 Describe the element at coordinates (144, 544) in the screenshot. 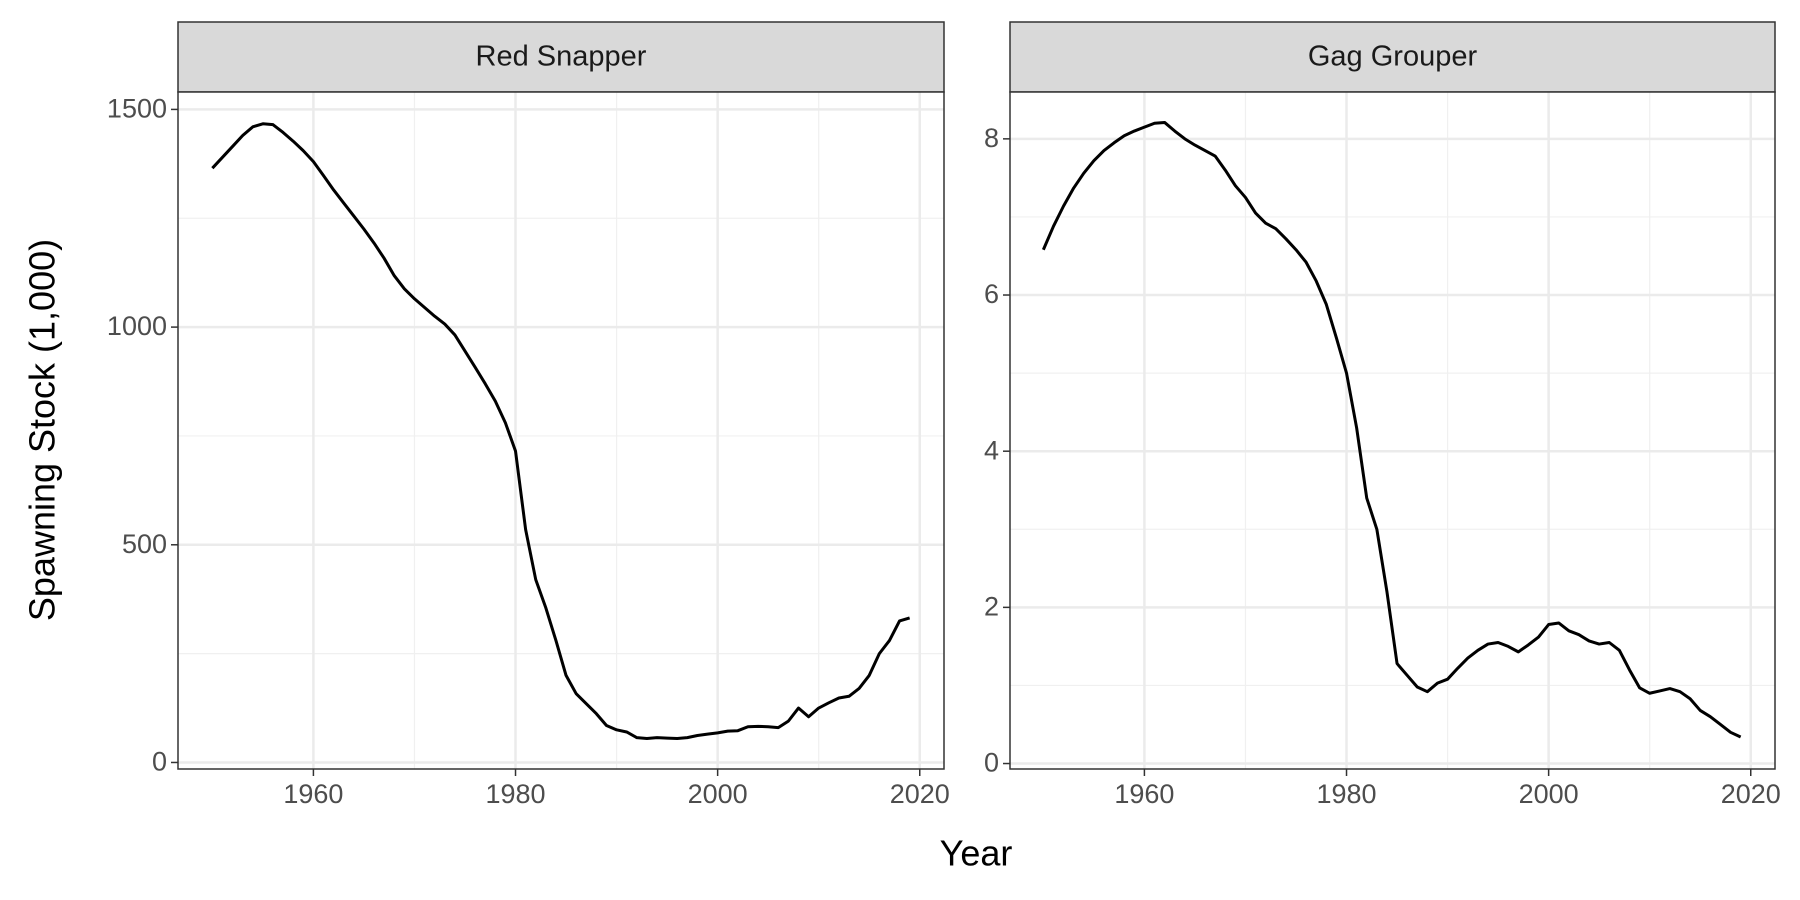

I see `y-tick-label: 500` at that location.